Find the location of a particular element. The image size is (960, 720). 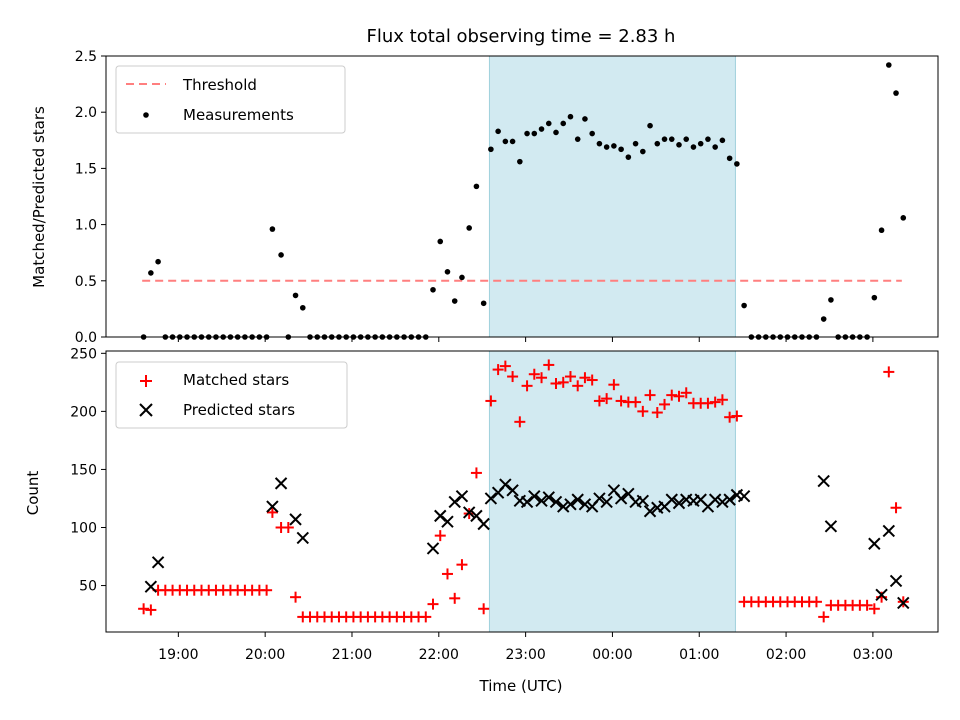

legend-predicted-swatch is located at coordinates (146, 410).